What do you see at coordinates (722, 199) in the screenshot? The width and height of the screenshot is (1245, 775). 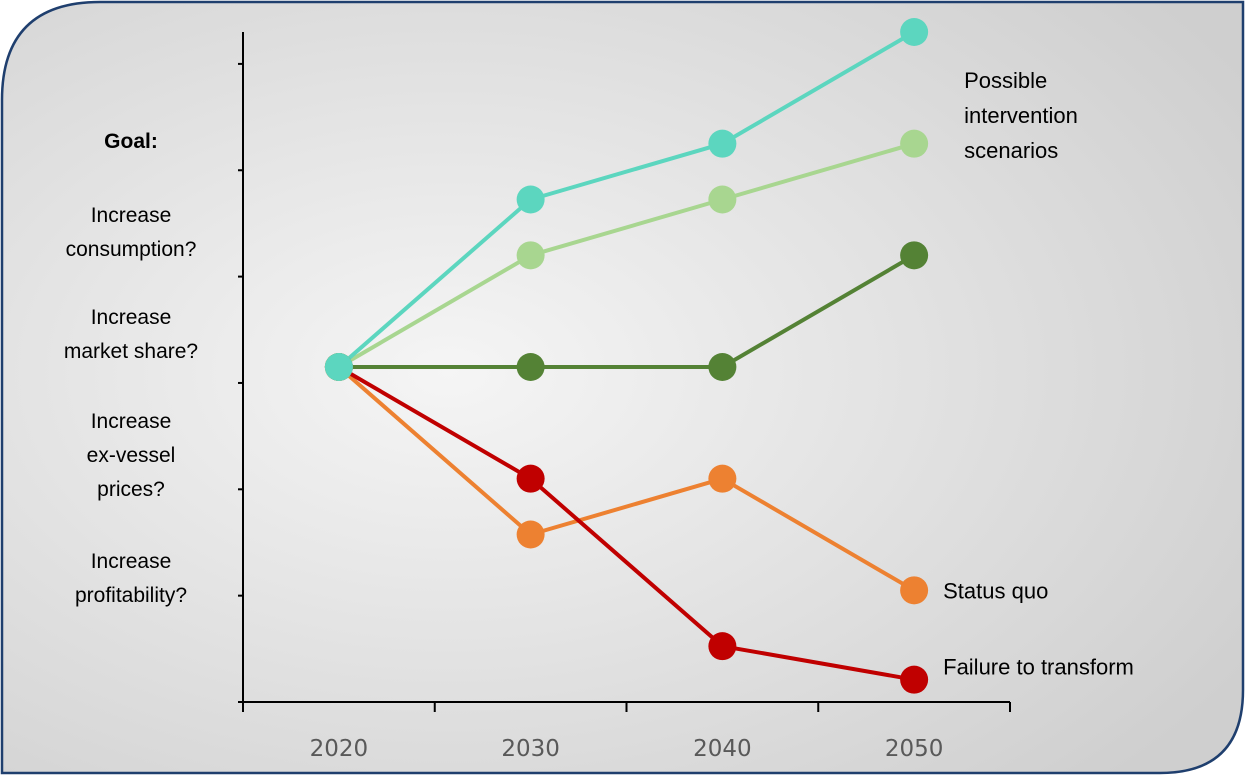 I see `data-point-lightgreen-2040` at bounding box center [722, 199].